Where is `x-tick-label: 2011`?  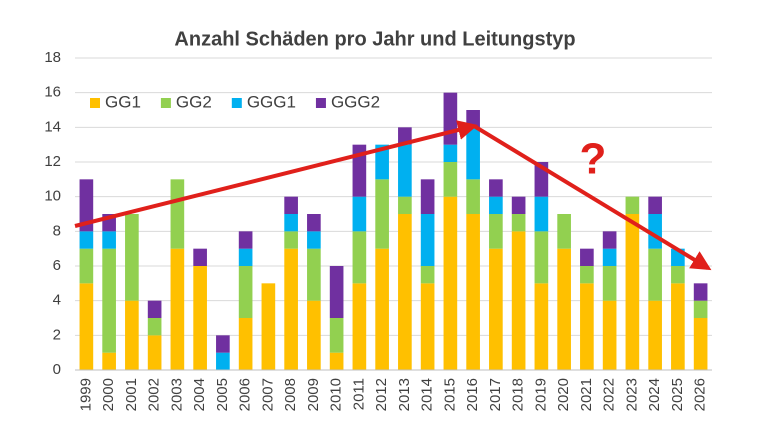
x-tick-label: 2011 is located at coordinates (358, 394).